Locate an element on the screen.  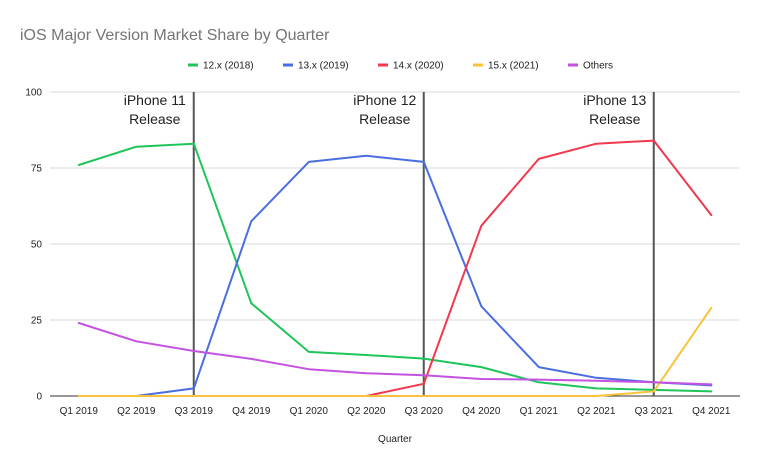
x-tick-label: Q4 2021 is located at coordinates (711, 411).